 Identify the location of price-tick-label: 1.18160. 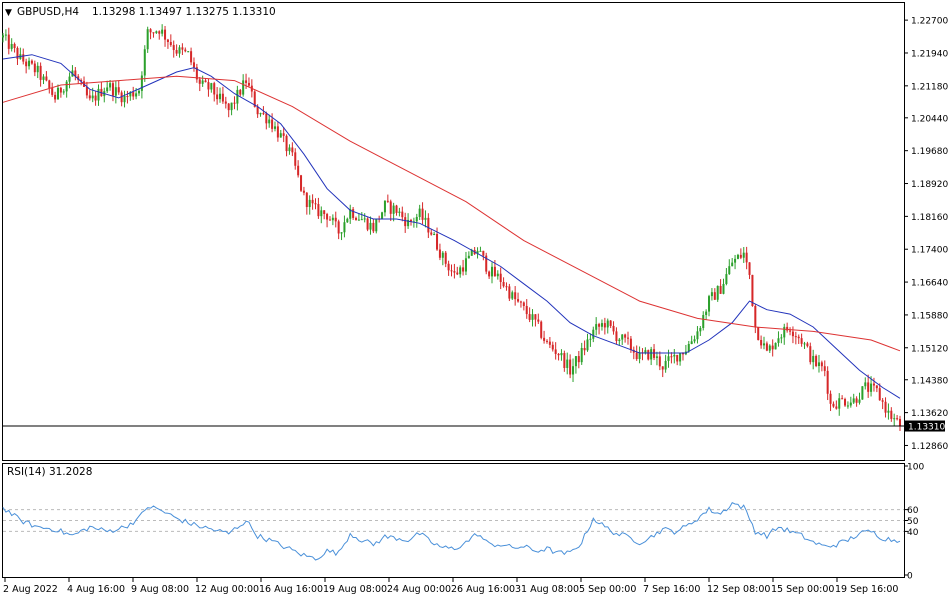
(929, 218).